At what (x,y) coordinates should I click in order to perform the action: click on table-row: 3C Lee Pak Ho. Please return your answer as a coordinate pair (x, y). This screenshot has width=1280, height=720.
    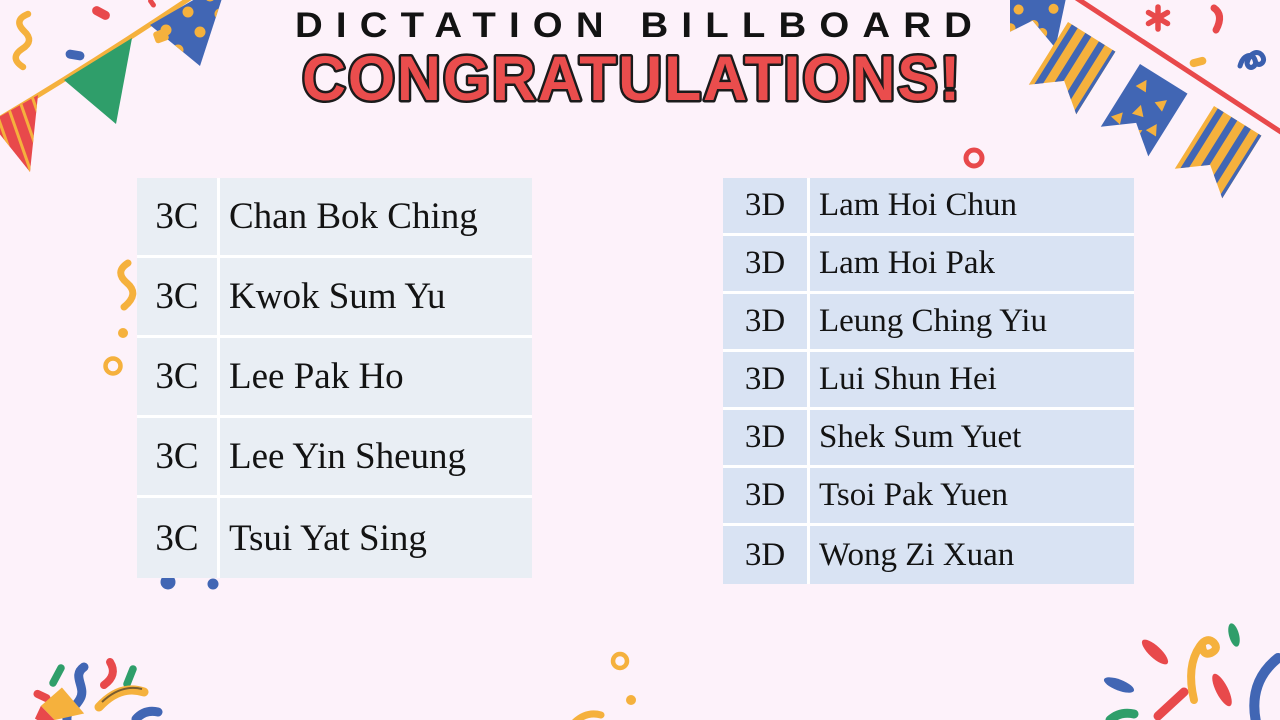
    Looking at the image, I should click on (334, 378).